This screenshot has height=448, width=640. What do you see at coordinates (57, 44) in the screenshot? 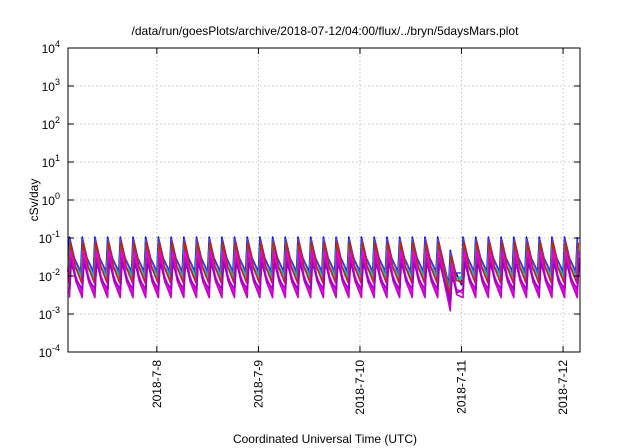
I see `y-tick-exponent: 4` at bounding box center [57, 44].